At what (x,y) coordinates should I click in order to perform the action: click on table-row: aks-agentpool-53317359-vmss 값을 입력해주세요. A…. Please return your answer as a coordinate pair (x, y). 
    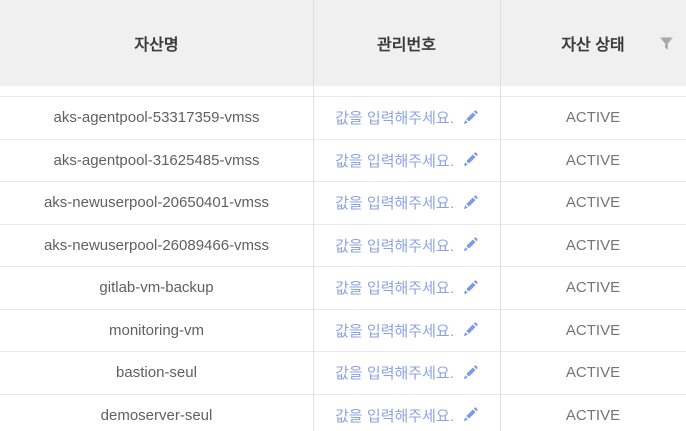
    Looking at the image, I should click on (343, 117).